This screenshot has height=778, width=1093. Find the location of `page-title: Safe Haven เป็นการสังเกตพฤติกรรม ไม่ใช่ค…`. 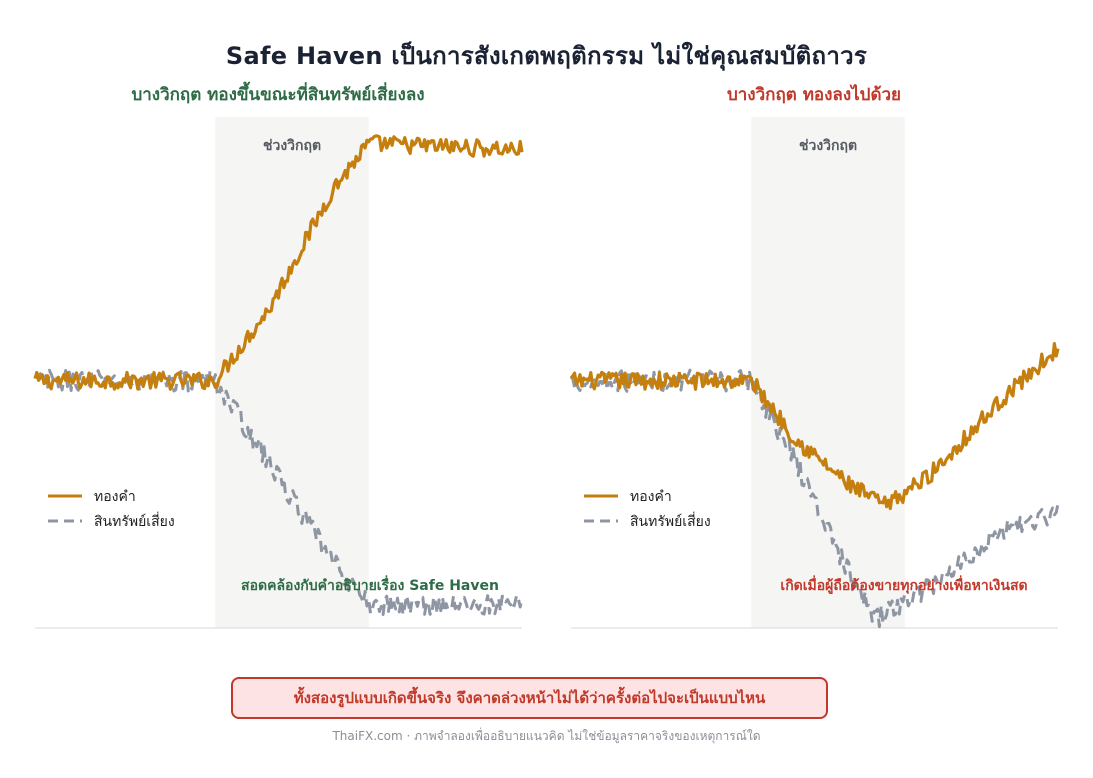

page-title: Safe Haven เป็นการสังเกตพฤติกรรม ไม่ใช่ค… is located at coordinates (546, 56).